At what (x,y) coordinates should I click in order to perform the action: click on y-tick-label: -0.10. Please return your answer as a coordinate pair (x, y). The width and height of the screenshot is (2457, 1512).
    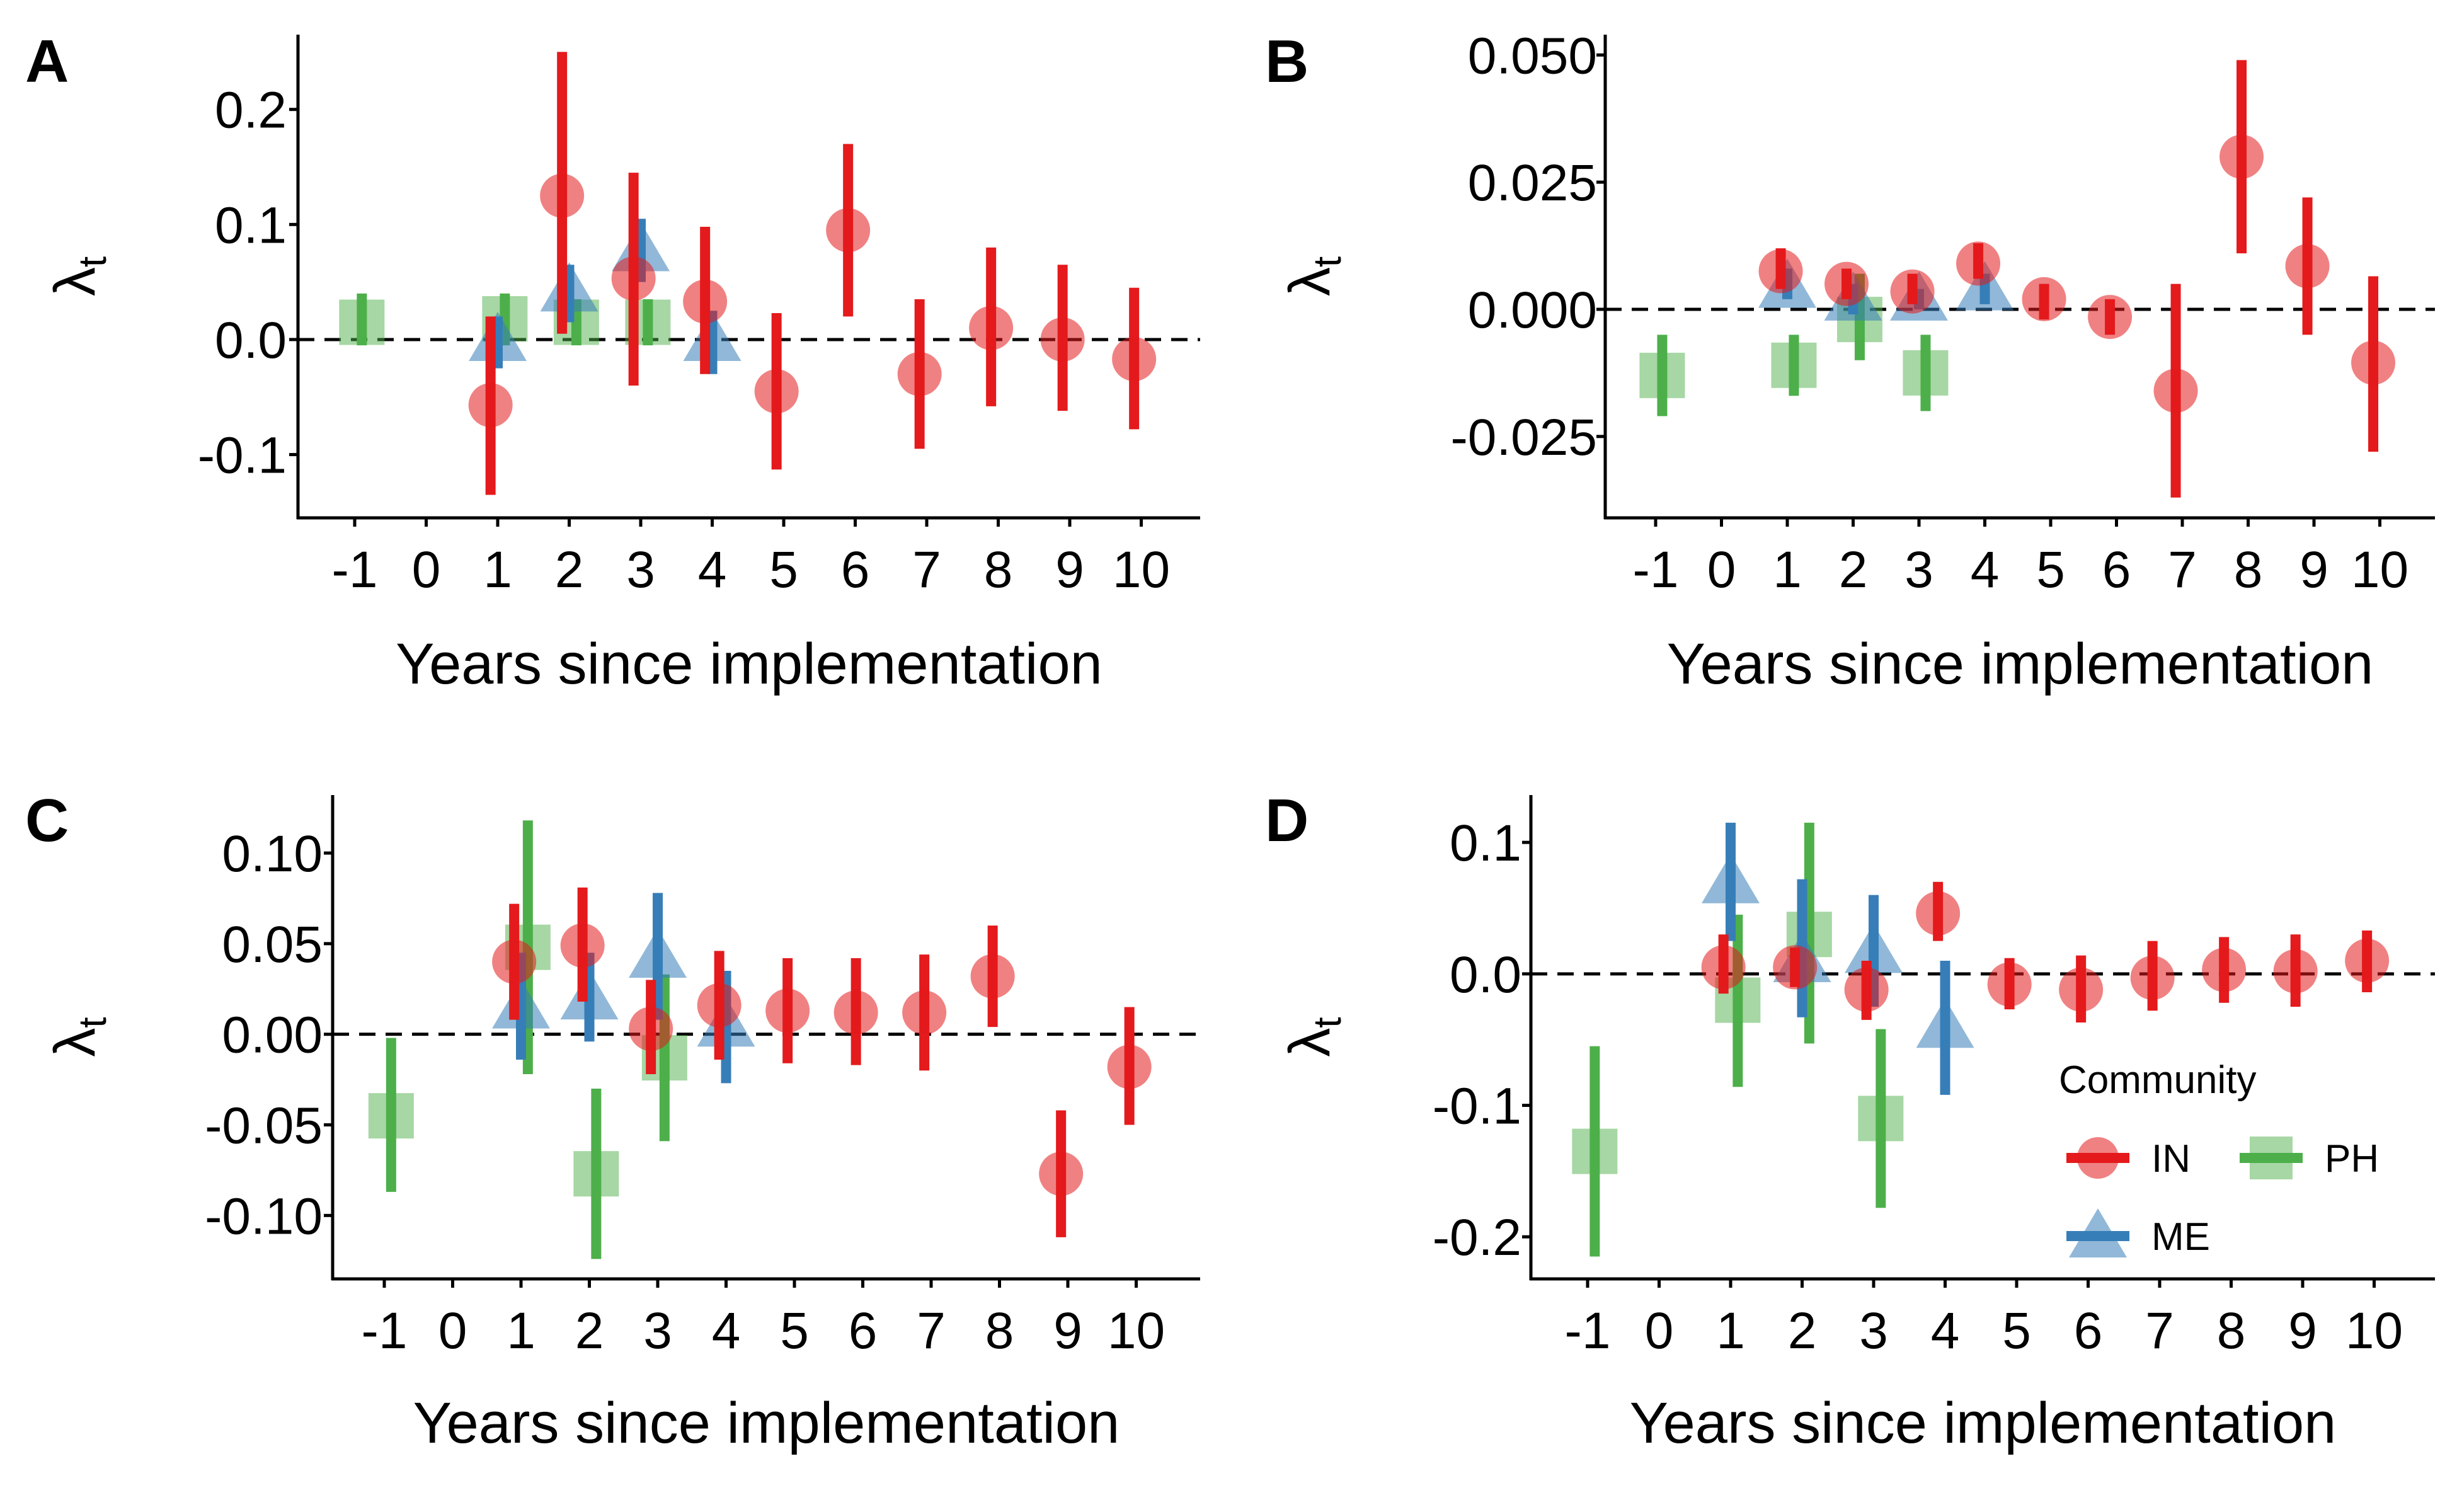
    Looking at the image, I should click on (264, 1216).